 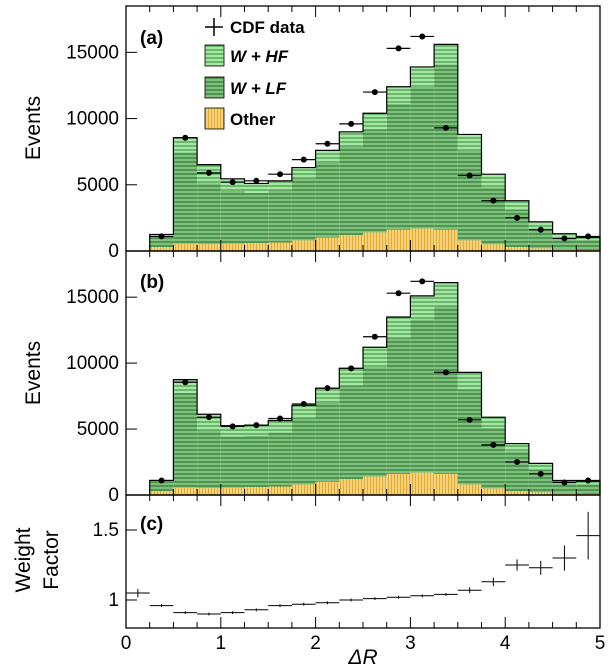 I want to click on y-tick-label: 1.5, so click(x=106, y=530).